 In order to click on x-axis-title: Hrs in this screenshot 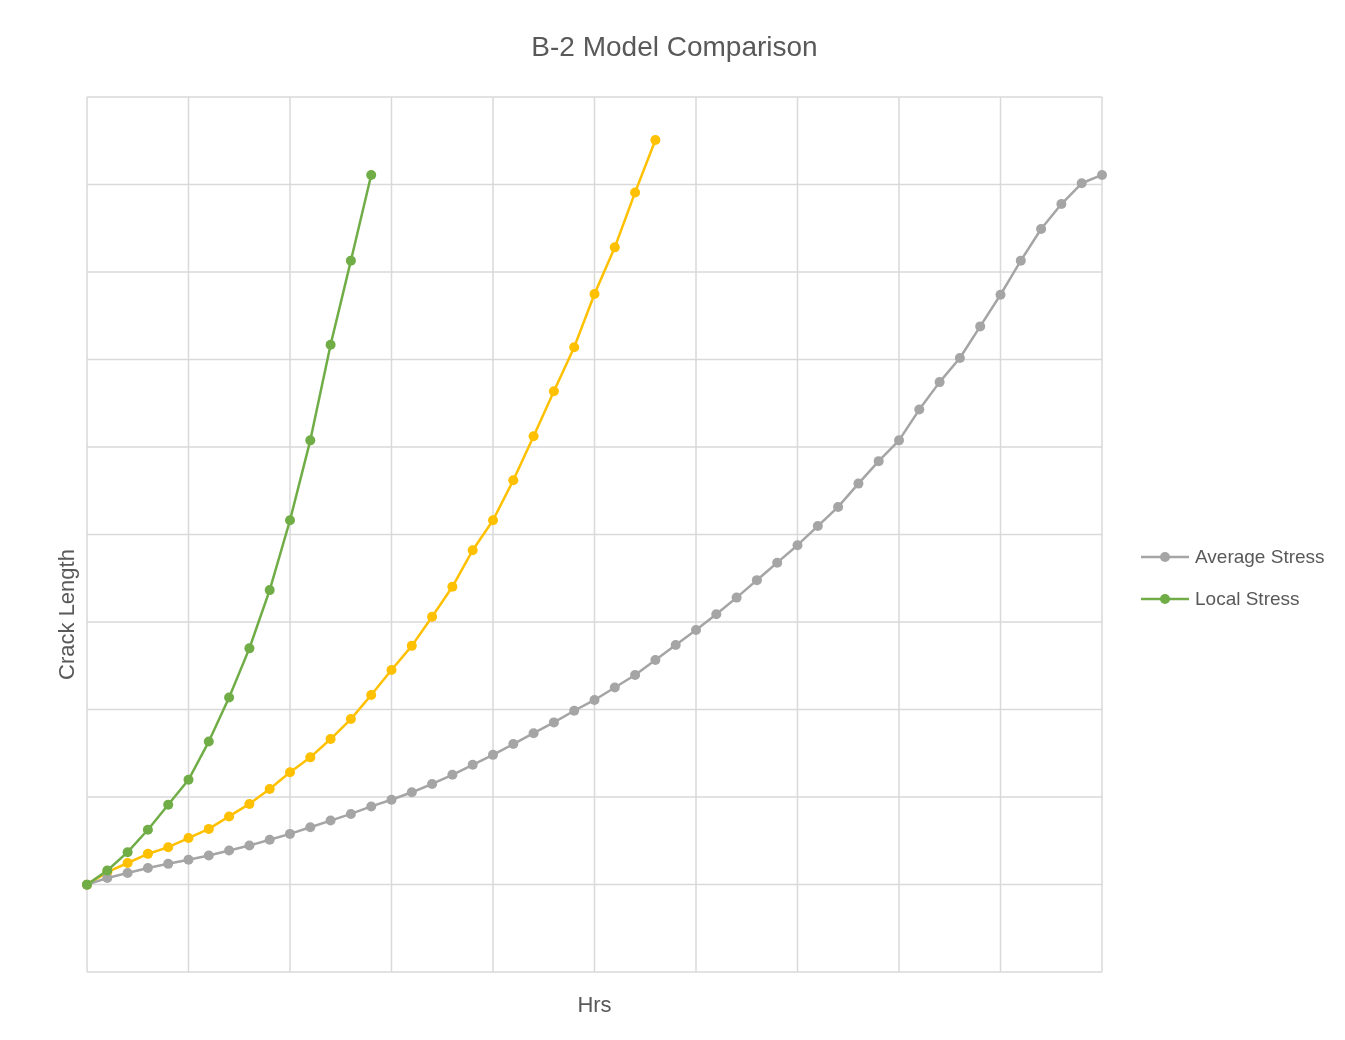, I will do `click(594, 1004)`.